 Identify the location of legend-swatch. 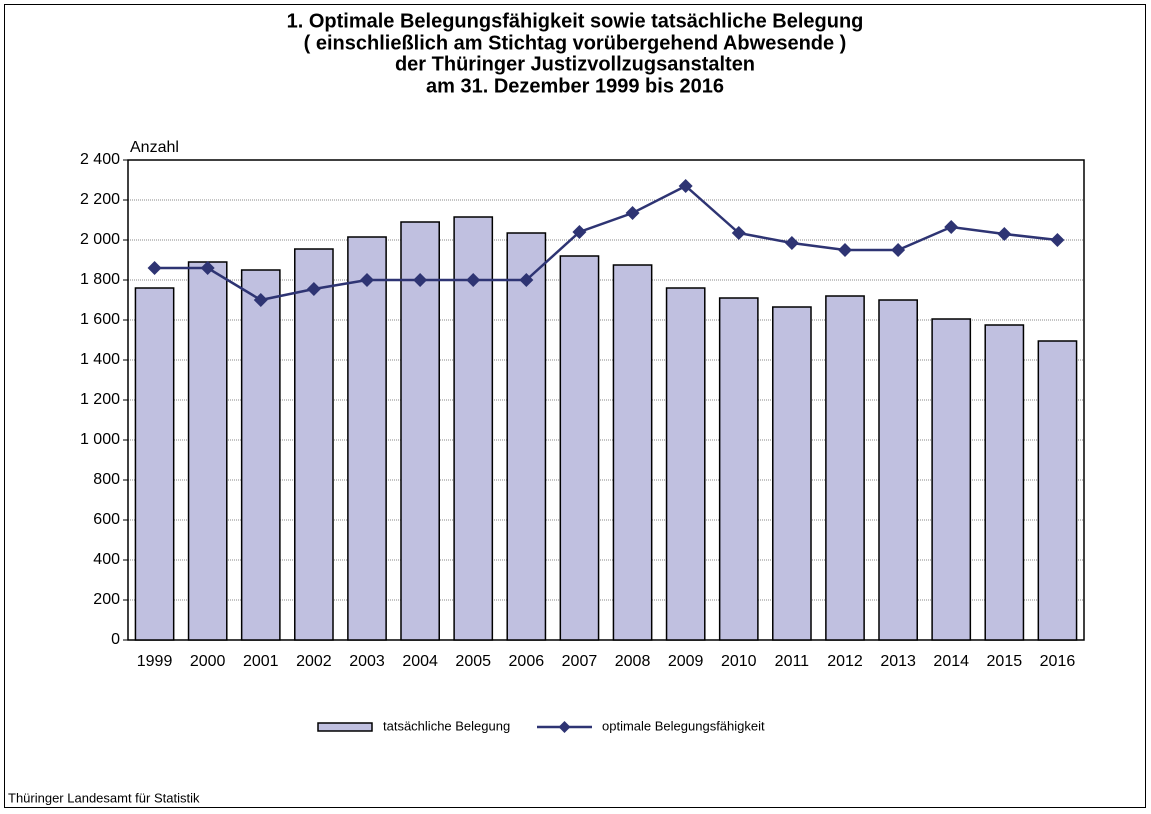
(345, 727).